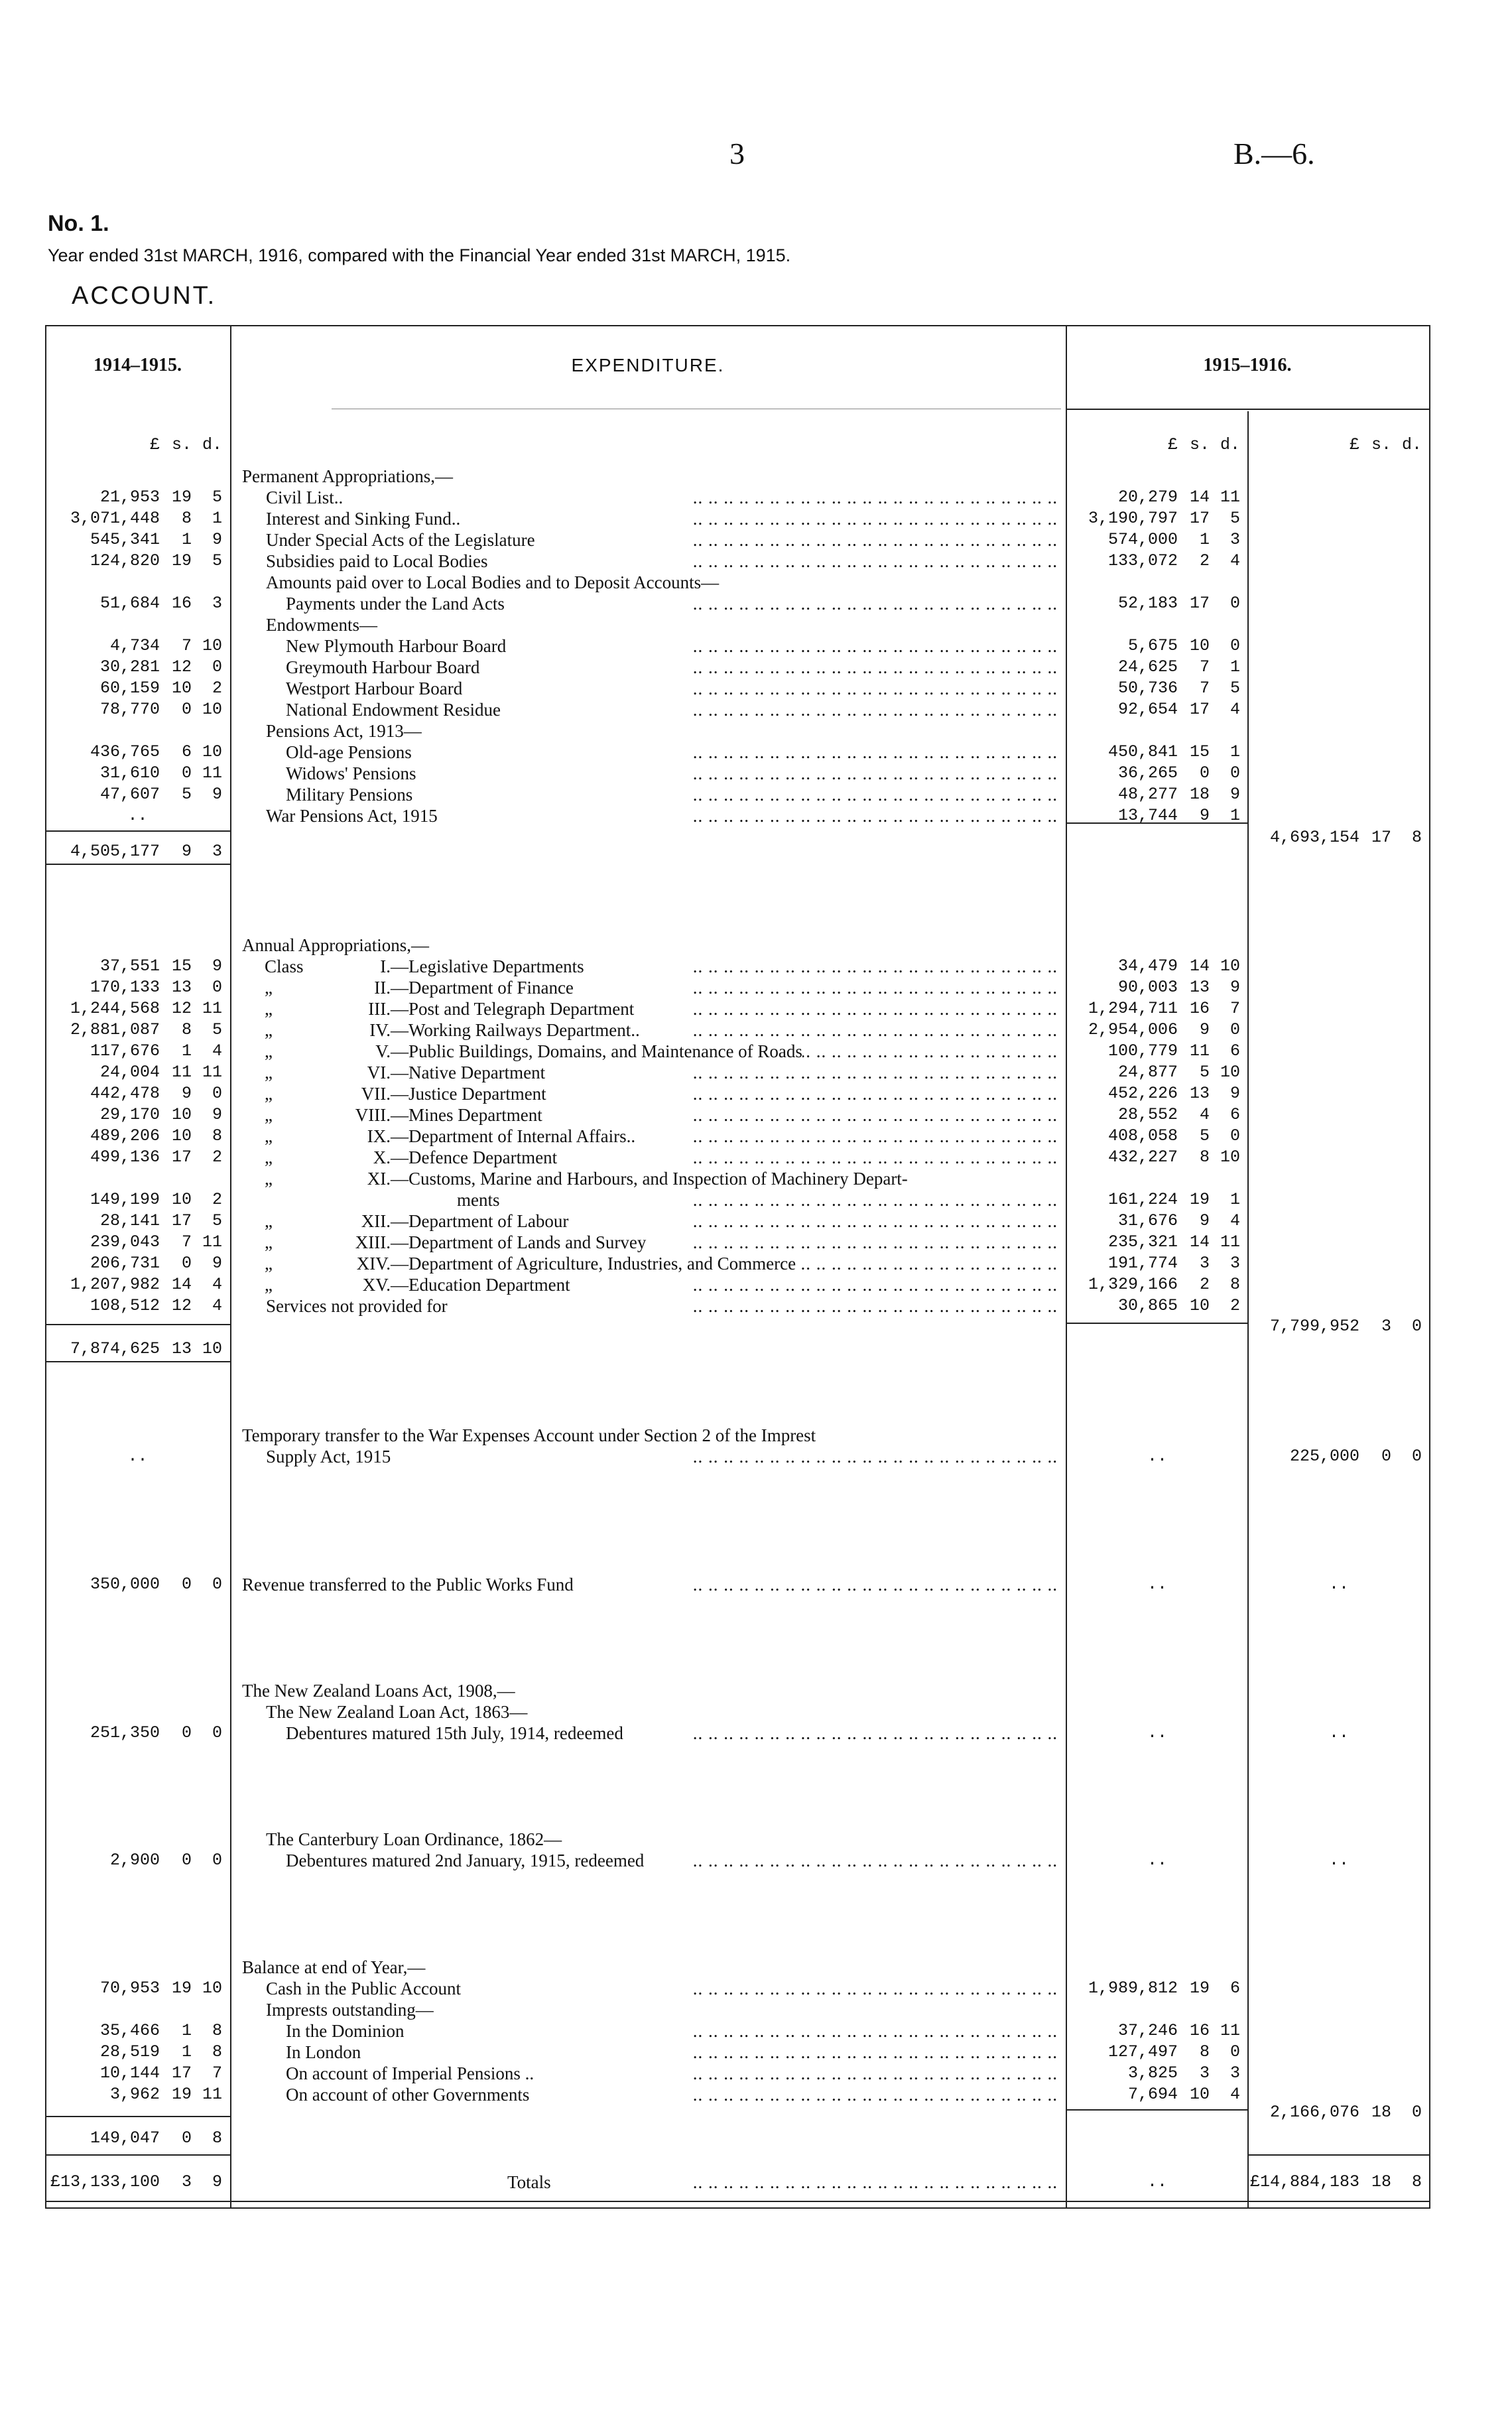  What do you see at coordinates (379, 1009) in the screenshot?
I see `class-numeral: III.` at bounding box center [379, 1009].